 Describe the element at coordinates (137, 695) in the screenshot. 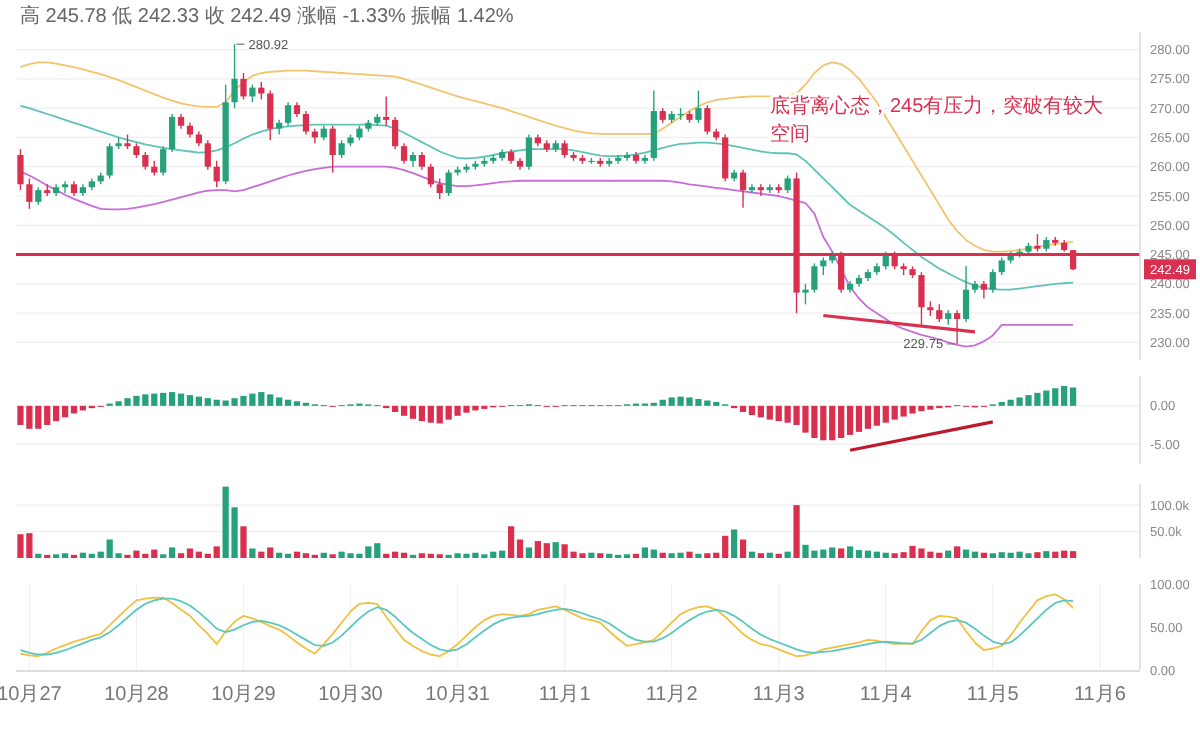

I see `x-tick-label: 10月28` at that location.